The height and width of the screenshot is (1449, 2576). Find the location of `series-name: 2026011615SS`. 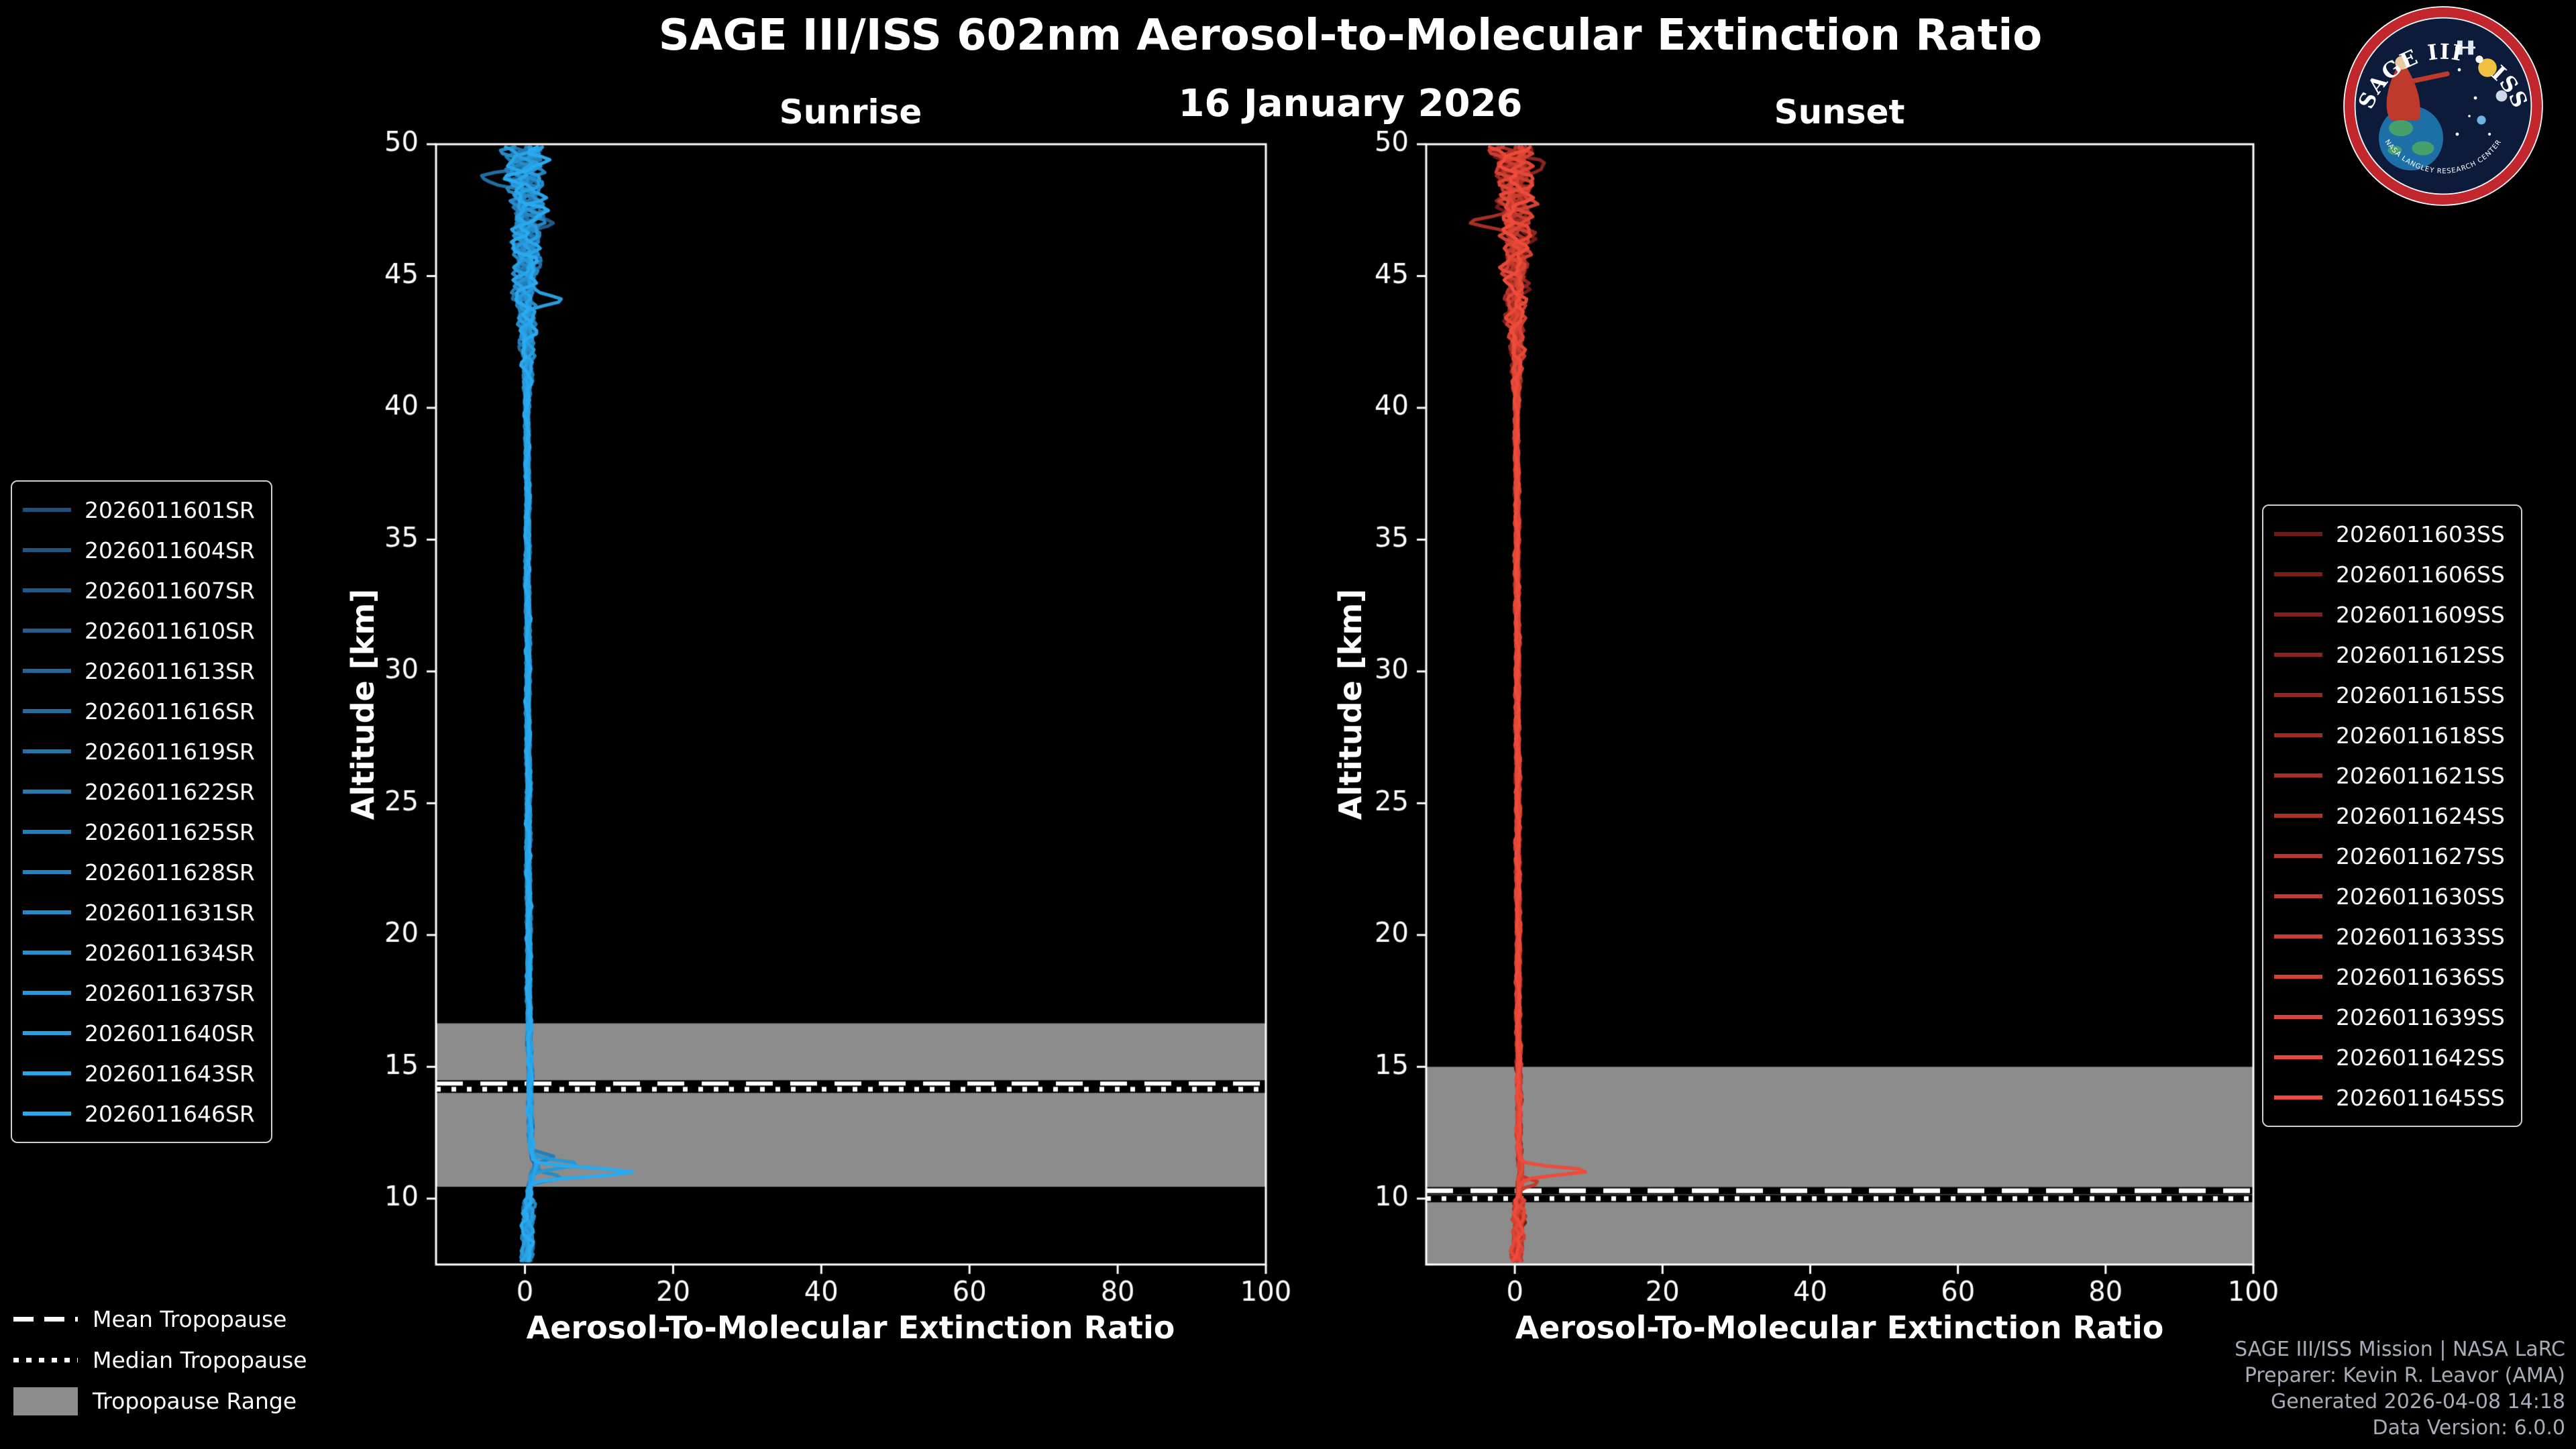

series-name: 2026011615SS is located at coordinates (2420, 695).